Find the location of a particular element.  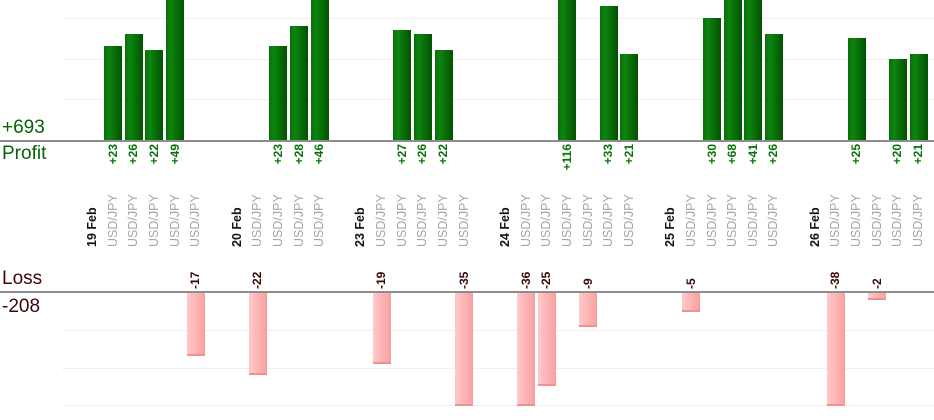

profit-axis-label: Profit is located at coordinates (24, 153).